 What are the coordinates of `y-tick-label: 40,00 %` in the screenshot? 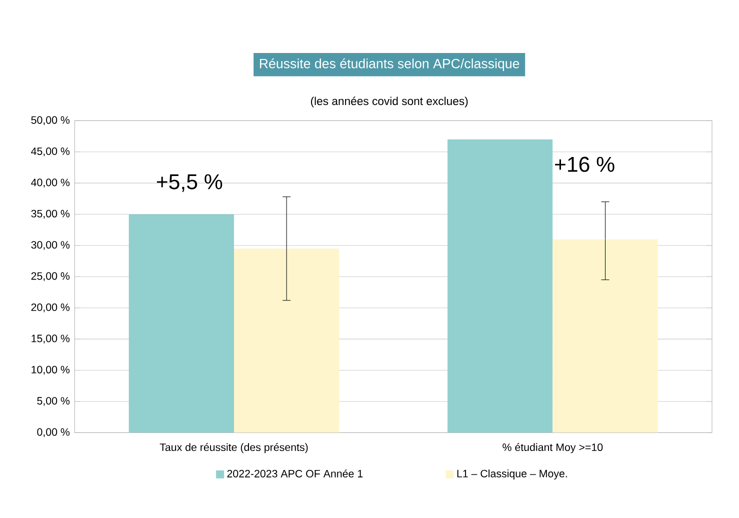 It's located at (50, 183).